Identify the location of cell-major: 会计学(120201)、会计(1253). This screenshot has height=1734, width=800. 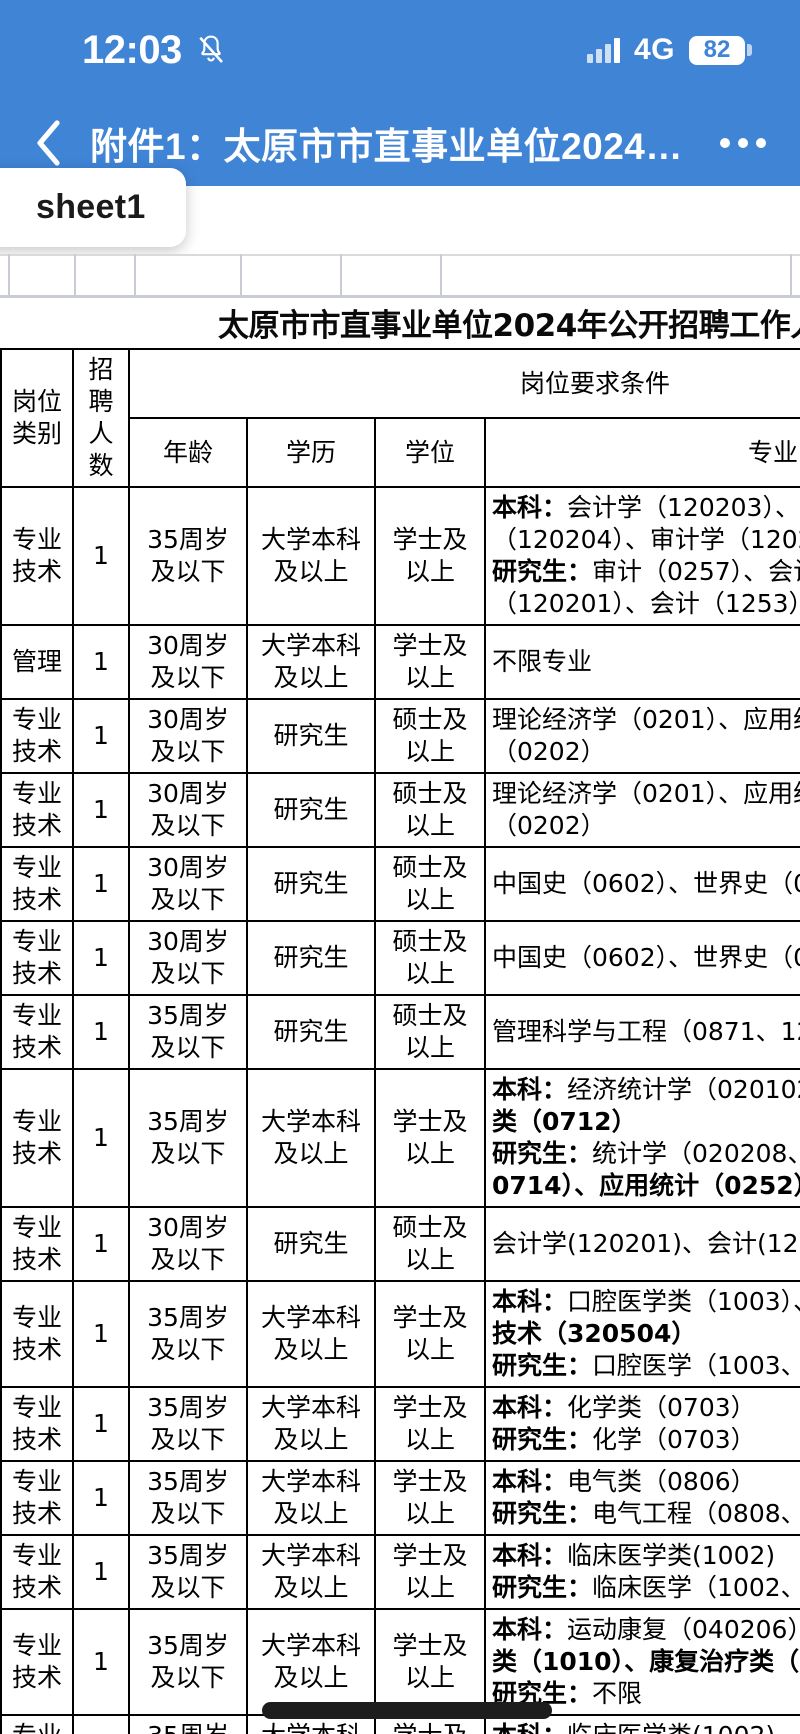
(641, 1244).